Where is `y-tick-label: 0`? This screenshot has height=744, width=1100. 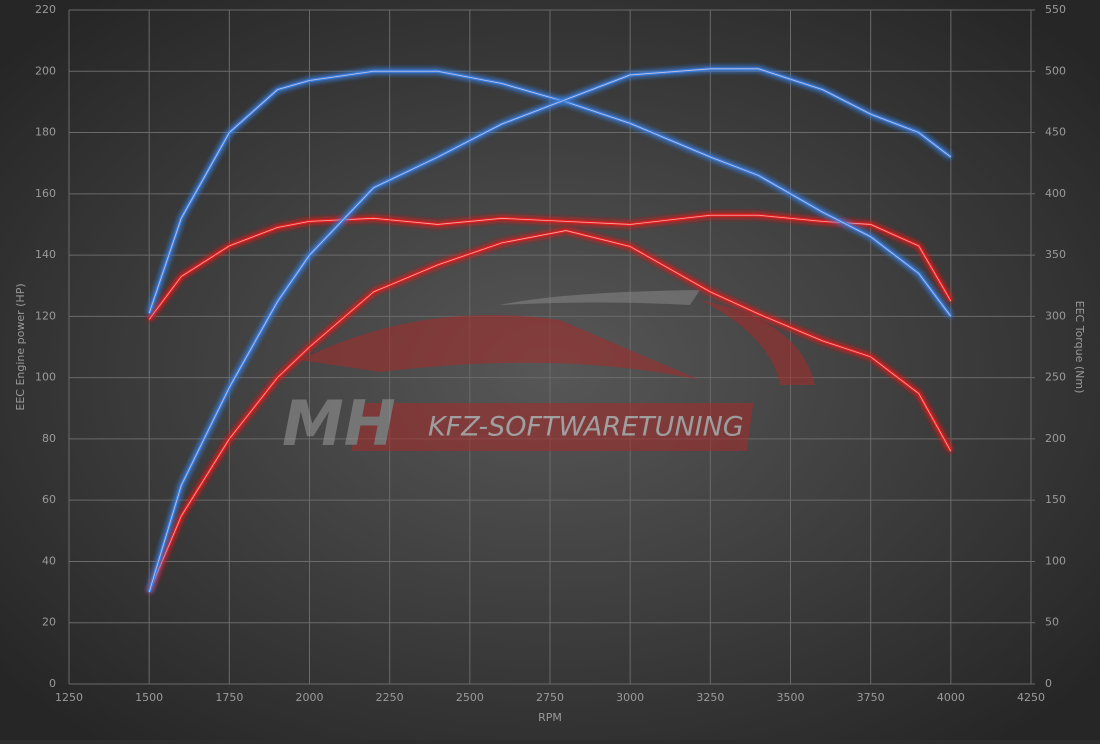 y-tick-label: 0 is located at coordinates (52, 683).